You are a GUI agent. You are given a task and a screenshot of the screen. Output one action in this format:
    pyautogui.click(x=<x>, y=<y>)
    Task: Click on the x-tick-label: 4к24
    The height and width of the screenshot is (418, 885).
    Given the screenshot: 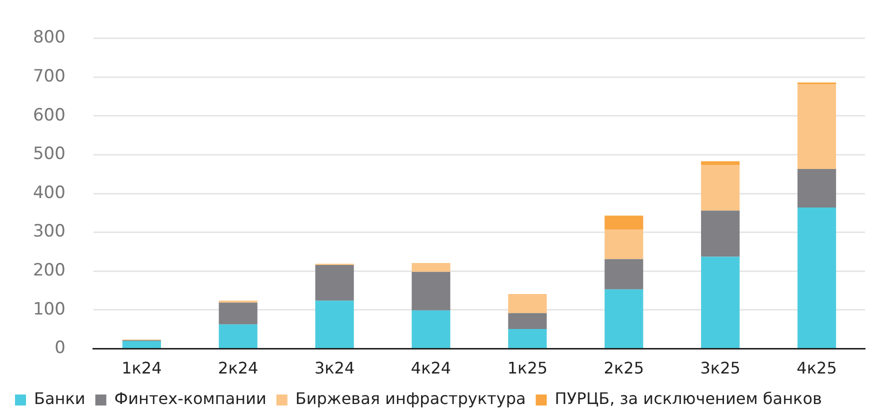 What is the action you would take?
    pyautogui.click(x=431, y=368)
    